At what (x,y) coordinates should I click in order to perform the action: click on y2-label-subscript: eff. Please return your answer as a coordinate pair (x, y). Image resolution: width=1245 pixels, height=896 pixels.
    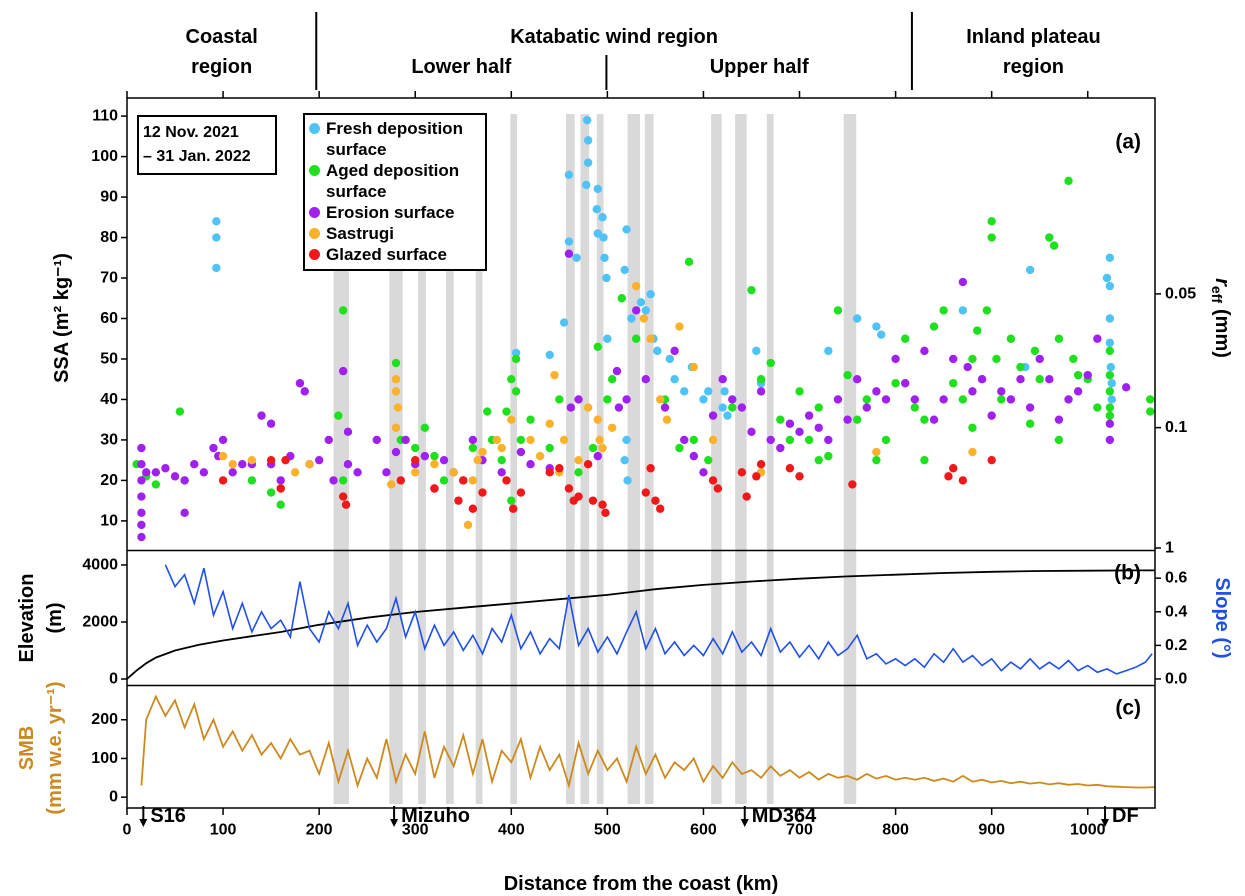
    Looking at the image, I should click on (1217, 294).